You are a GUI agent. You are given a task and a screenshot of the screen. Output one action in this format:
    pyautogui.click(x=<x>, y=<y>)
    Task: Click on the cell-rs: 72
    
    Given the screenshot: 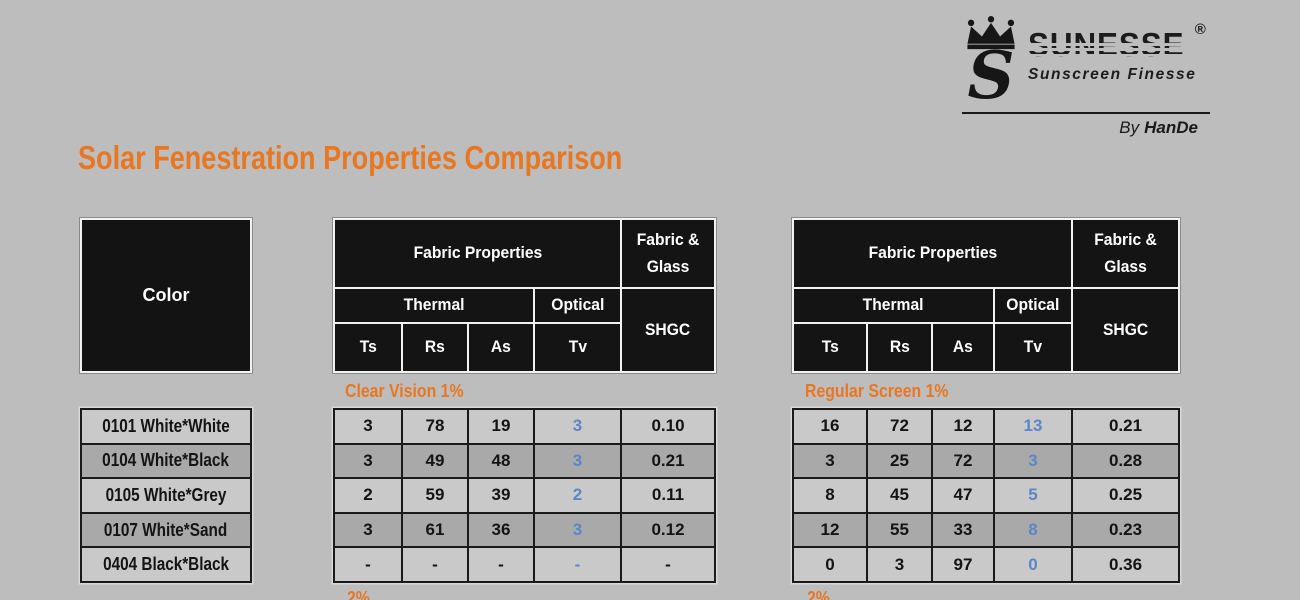 What is the action you would take?
    pyautogui.click(x=899, y=426)
    